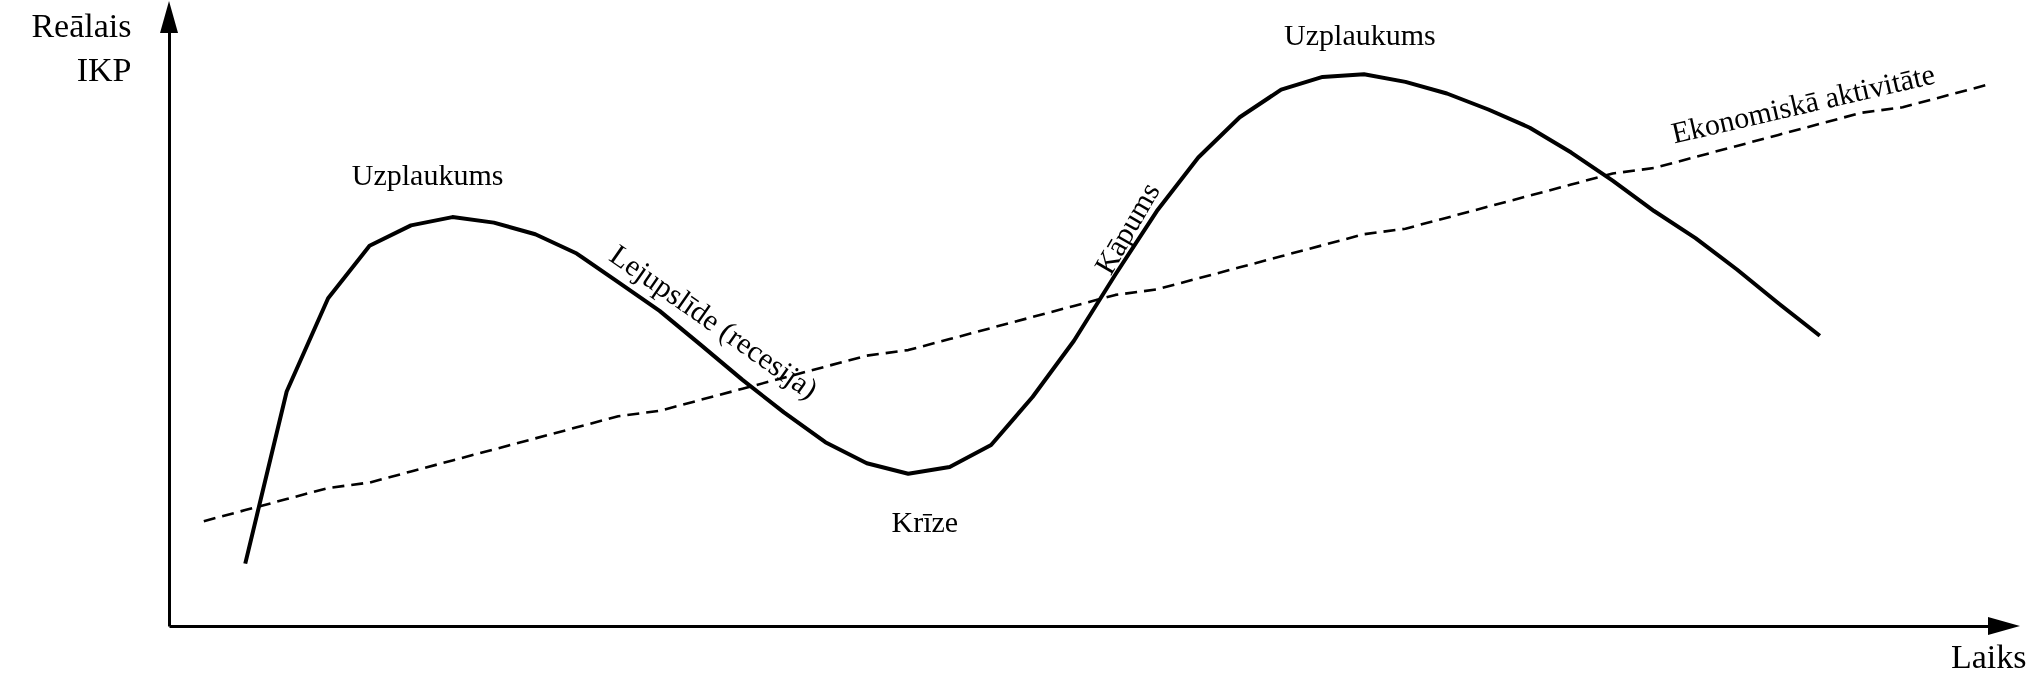  What do you see at coordinates (427, 174) in the screenshot?
I see `annotation: Uzplaukums` at bounding box center [427, 174].